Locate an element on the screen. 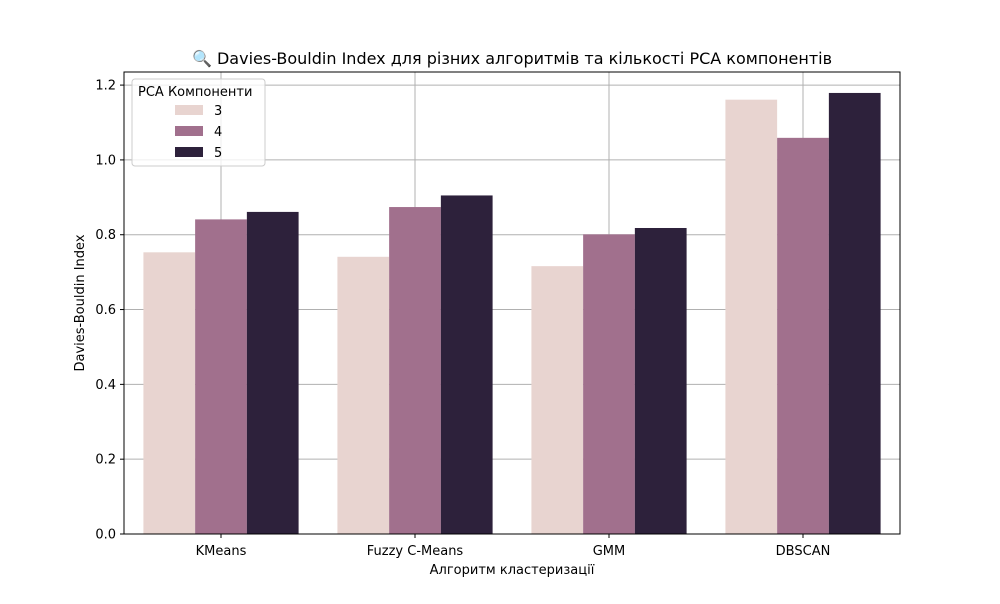 The image size is (1000, 604). legend: PCA Компоненти 3 4 5 is located at coordinates (198, 122).